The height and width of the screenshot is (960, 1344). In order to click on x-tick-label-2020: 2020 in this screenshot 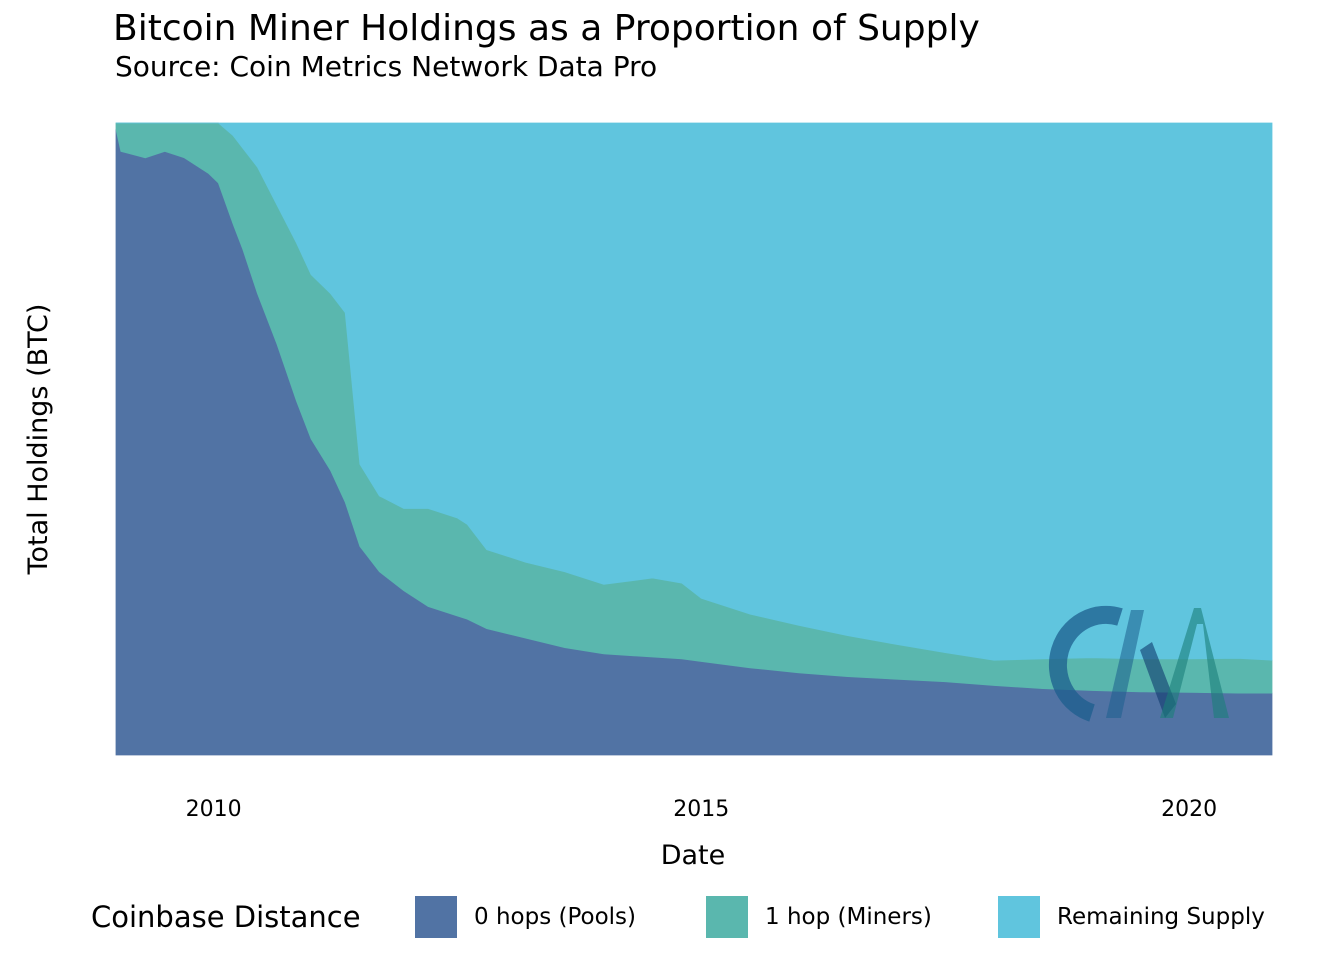, I will do `click(1189, 809)`.